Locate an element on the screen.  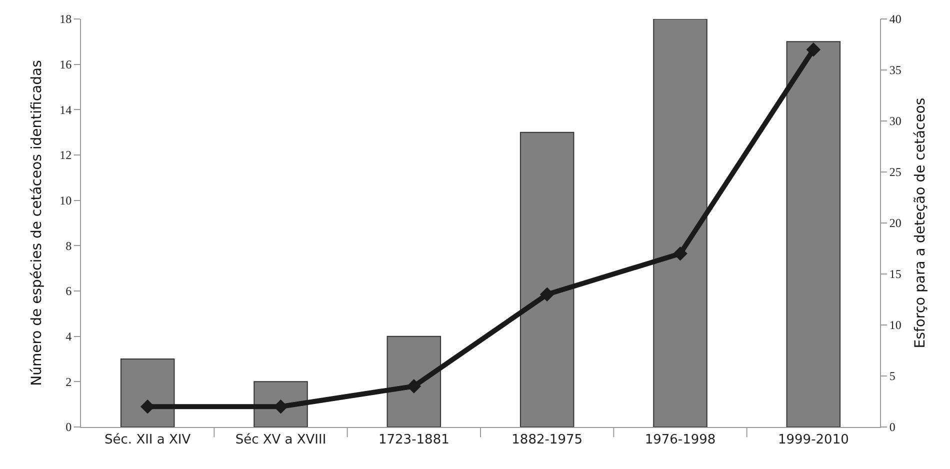
y2-tick-label: 20 is located at coordinates (895, 223).